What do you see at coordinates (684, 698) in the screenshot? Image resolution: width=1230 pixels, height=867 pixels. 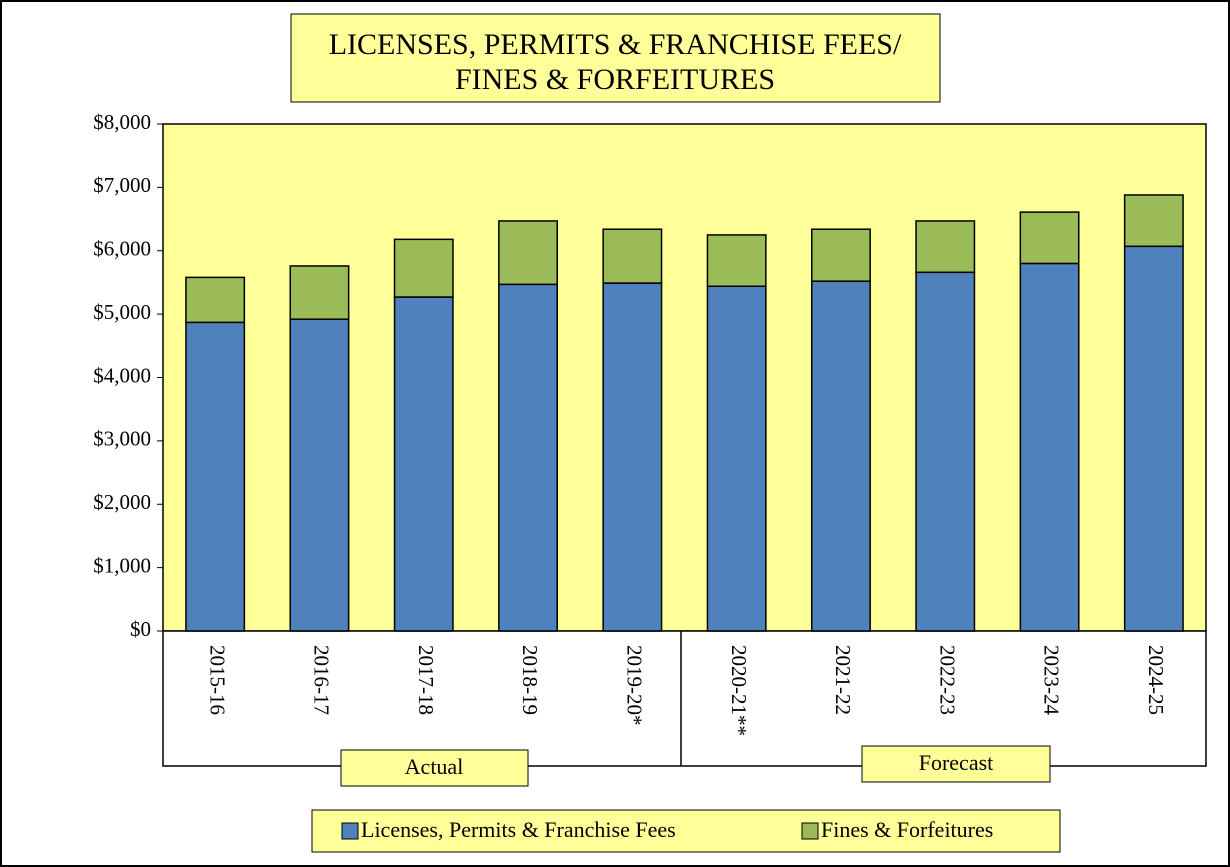 I see `category-box` at bounding box center [684, 698].